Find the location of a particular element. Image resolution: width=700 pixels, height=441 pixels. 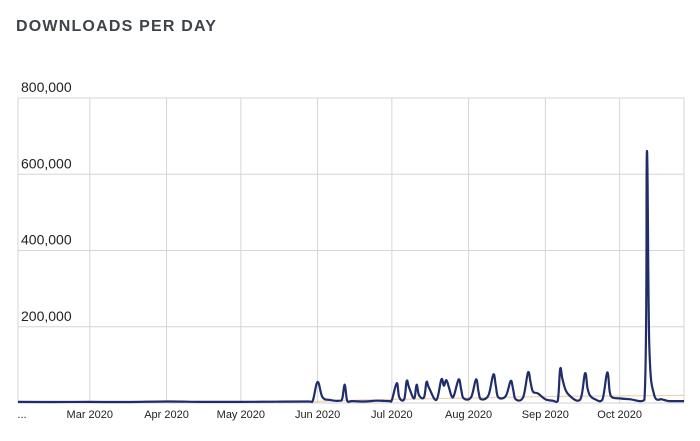

x-tick-label: Apr 2020 is located at coordinates (166, 415).